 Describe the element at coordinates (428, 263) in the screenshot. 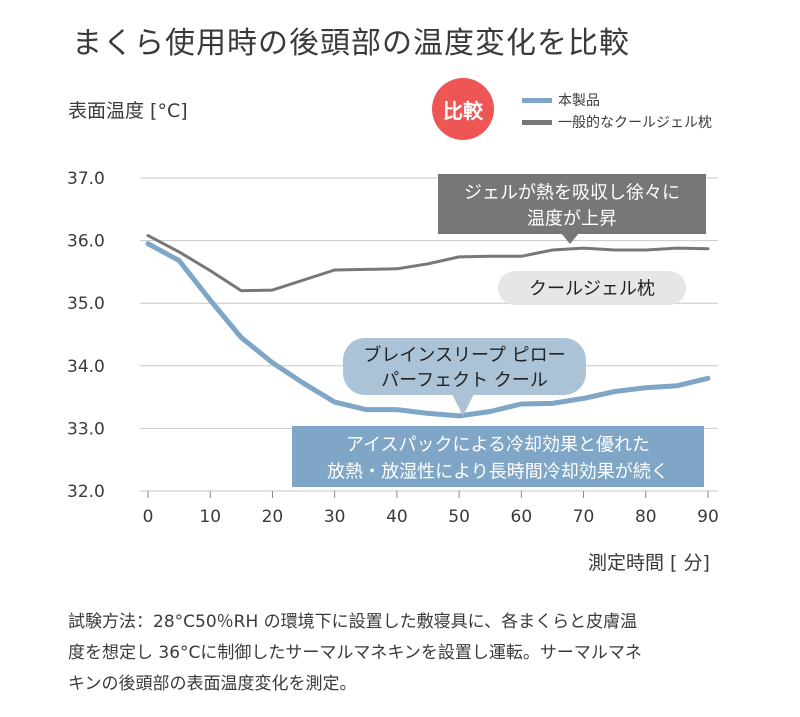

I see `series-line-gel` at that location.